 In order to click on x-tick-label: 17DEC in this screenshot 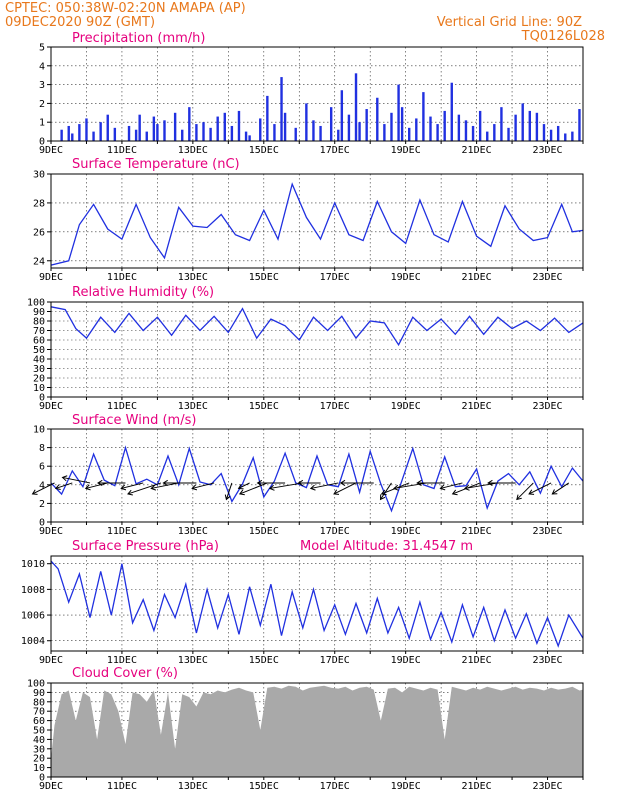, I will do `click(335, 786)`.